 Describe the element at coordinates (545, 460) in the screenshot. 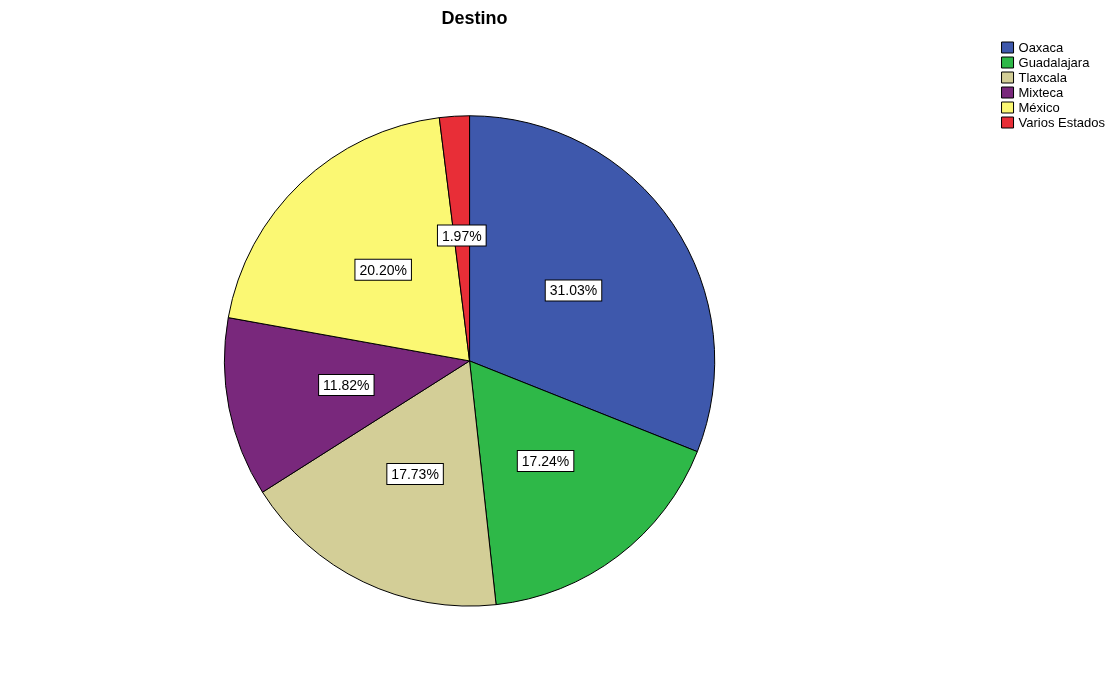

I see `data-label: 17.24%` at that location.